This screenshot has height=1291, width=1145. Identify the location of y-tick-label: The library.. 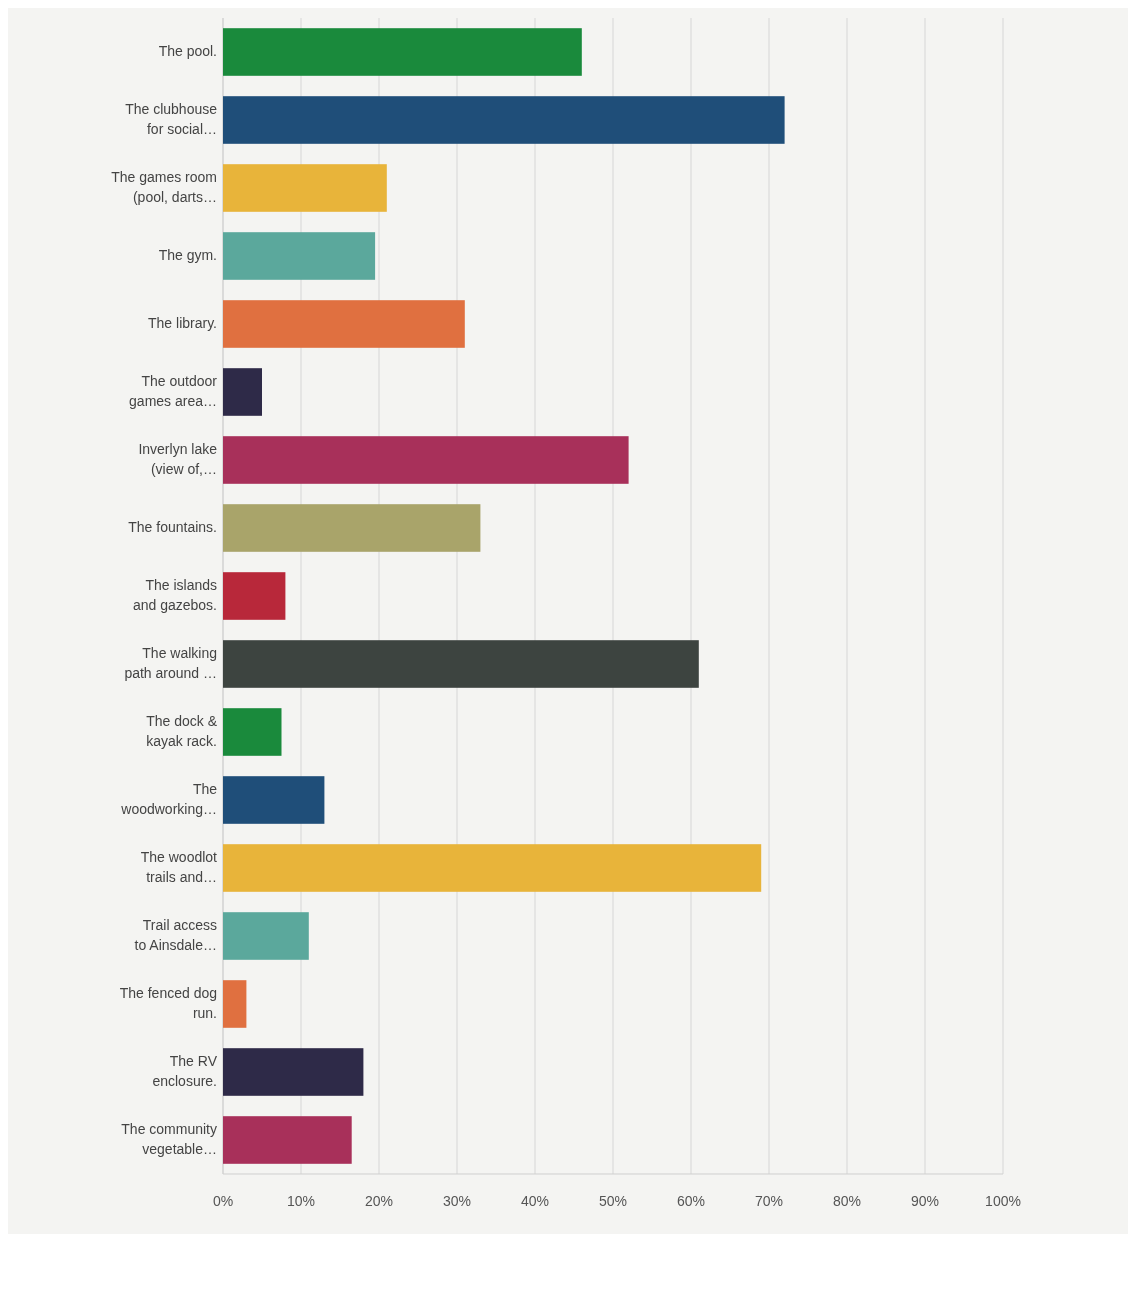
(182, 322).